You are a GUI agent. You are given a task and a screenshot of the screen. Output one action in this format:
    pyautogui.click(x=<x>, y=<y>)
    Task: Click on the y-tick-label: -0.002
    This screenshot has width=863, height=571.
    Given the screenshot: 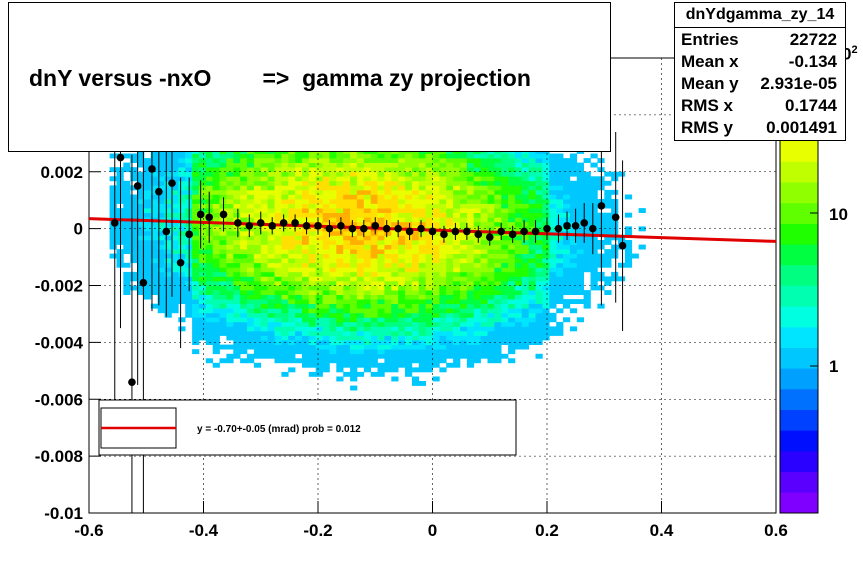 What is the action you would take?
    pyautogui.click(x=59, y=286)
    